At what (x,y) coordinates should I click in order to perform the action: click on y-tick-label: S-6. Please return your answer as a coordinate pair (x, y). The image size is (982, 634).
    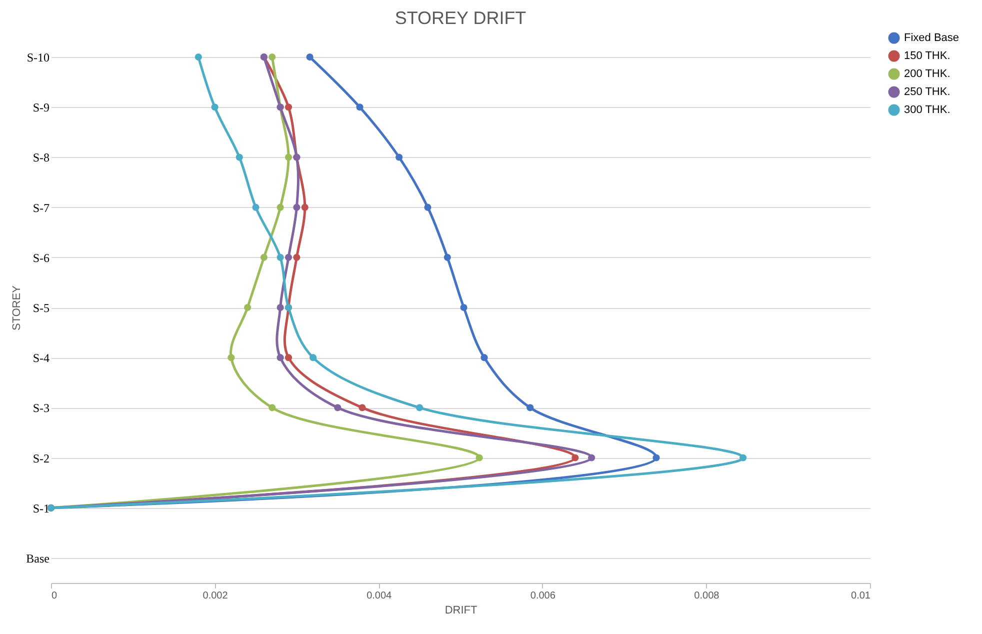
    Looking at the image, I should click on (41, 257).